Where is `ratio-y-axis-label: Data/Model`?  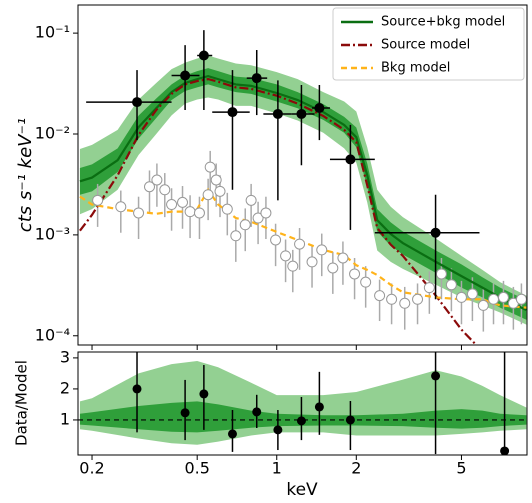
ratio-y-axis-label: Data/Model is located at coordinates (22, 403).